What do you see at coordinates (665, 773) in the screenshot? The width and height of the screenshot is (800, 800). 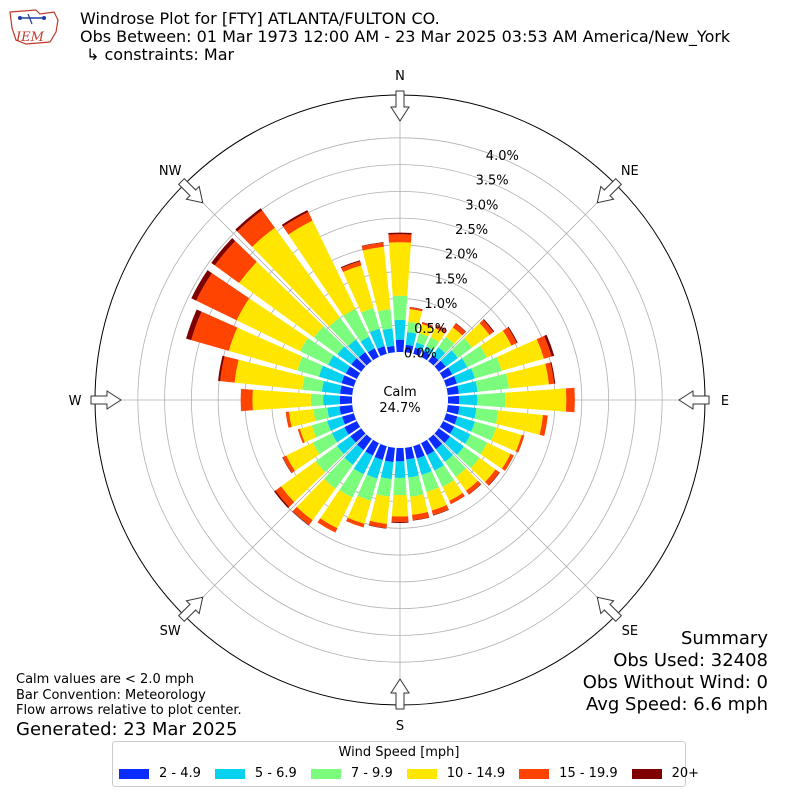 I see `legend-item: 20+` at bounding box center [665, 773].